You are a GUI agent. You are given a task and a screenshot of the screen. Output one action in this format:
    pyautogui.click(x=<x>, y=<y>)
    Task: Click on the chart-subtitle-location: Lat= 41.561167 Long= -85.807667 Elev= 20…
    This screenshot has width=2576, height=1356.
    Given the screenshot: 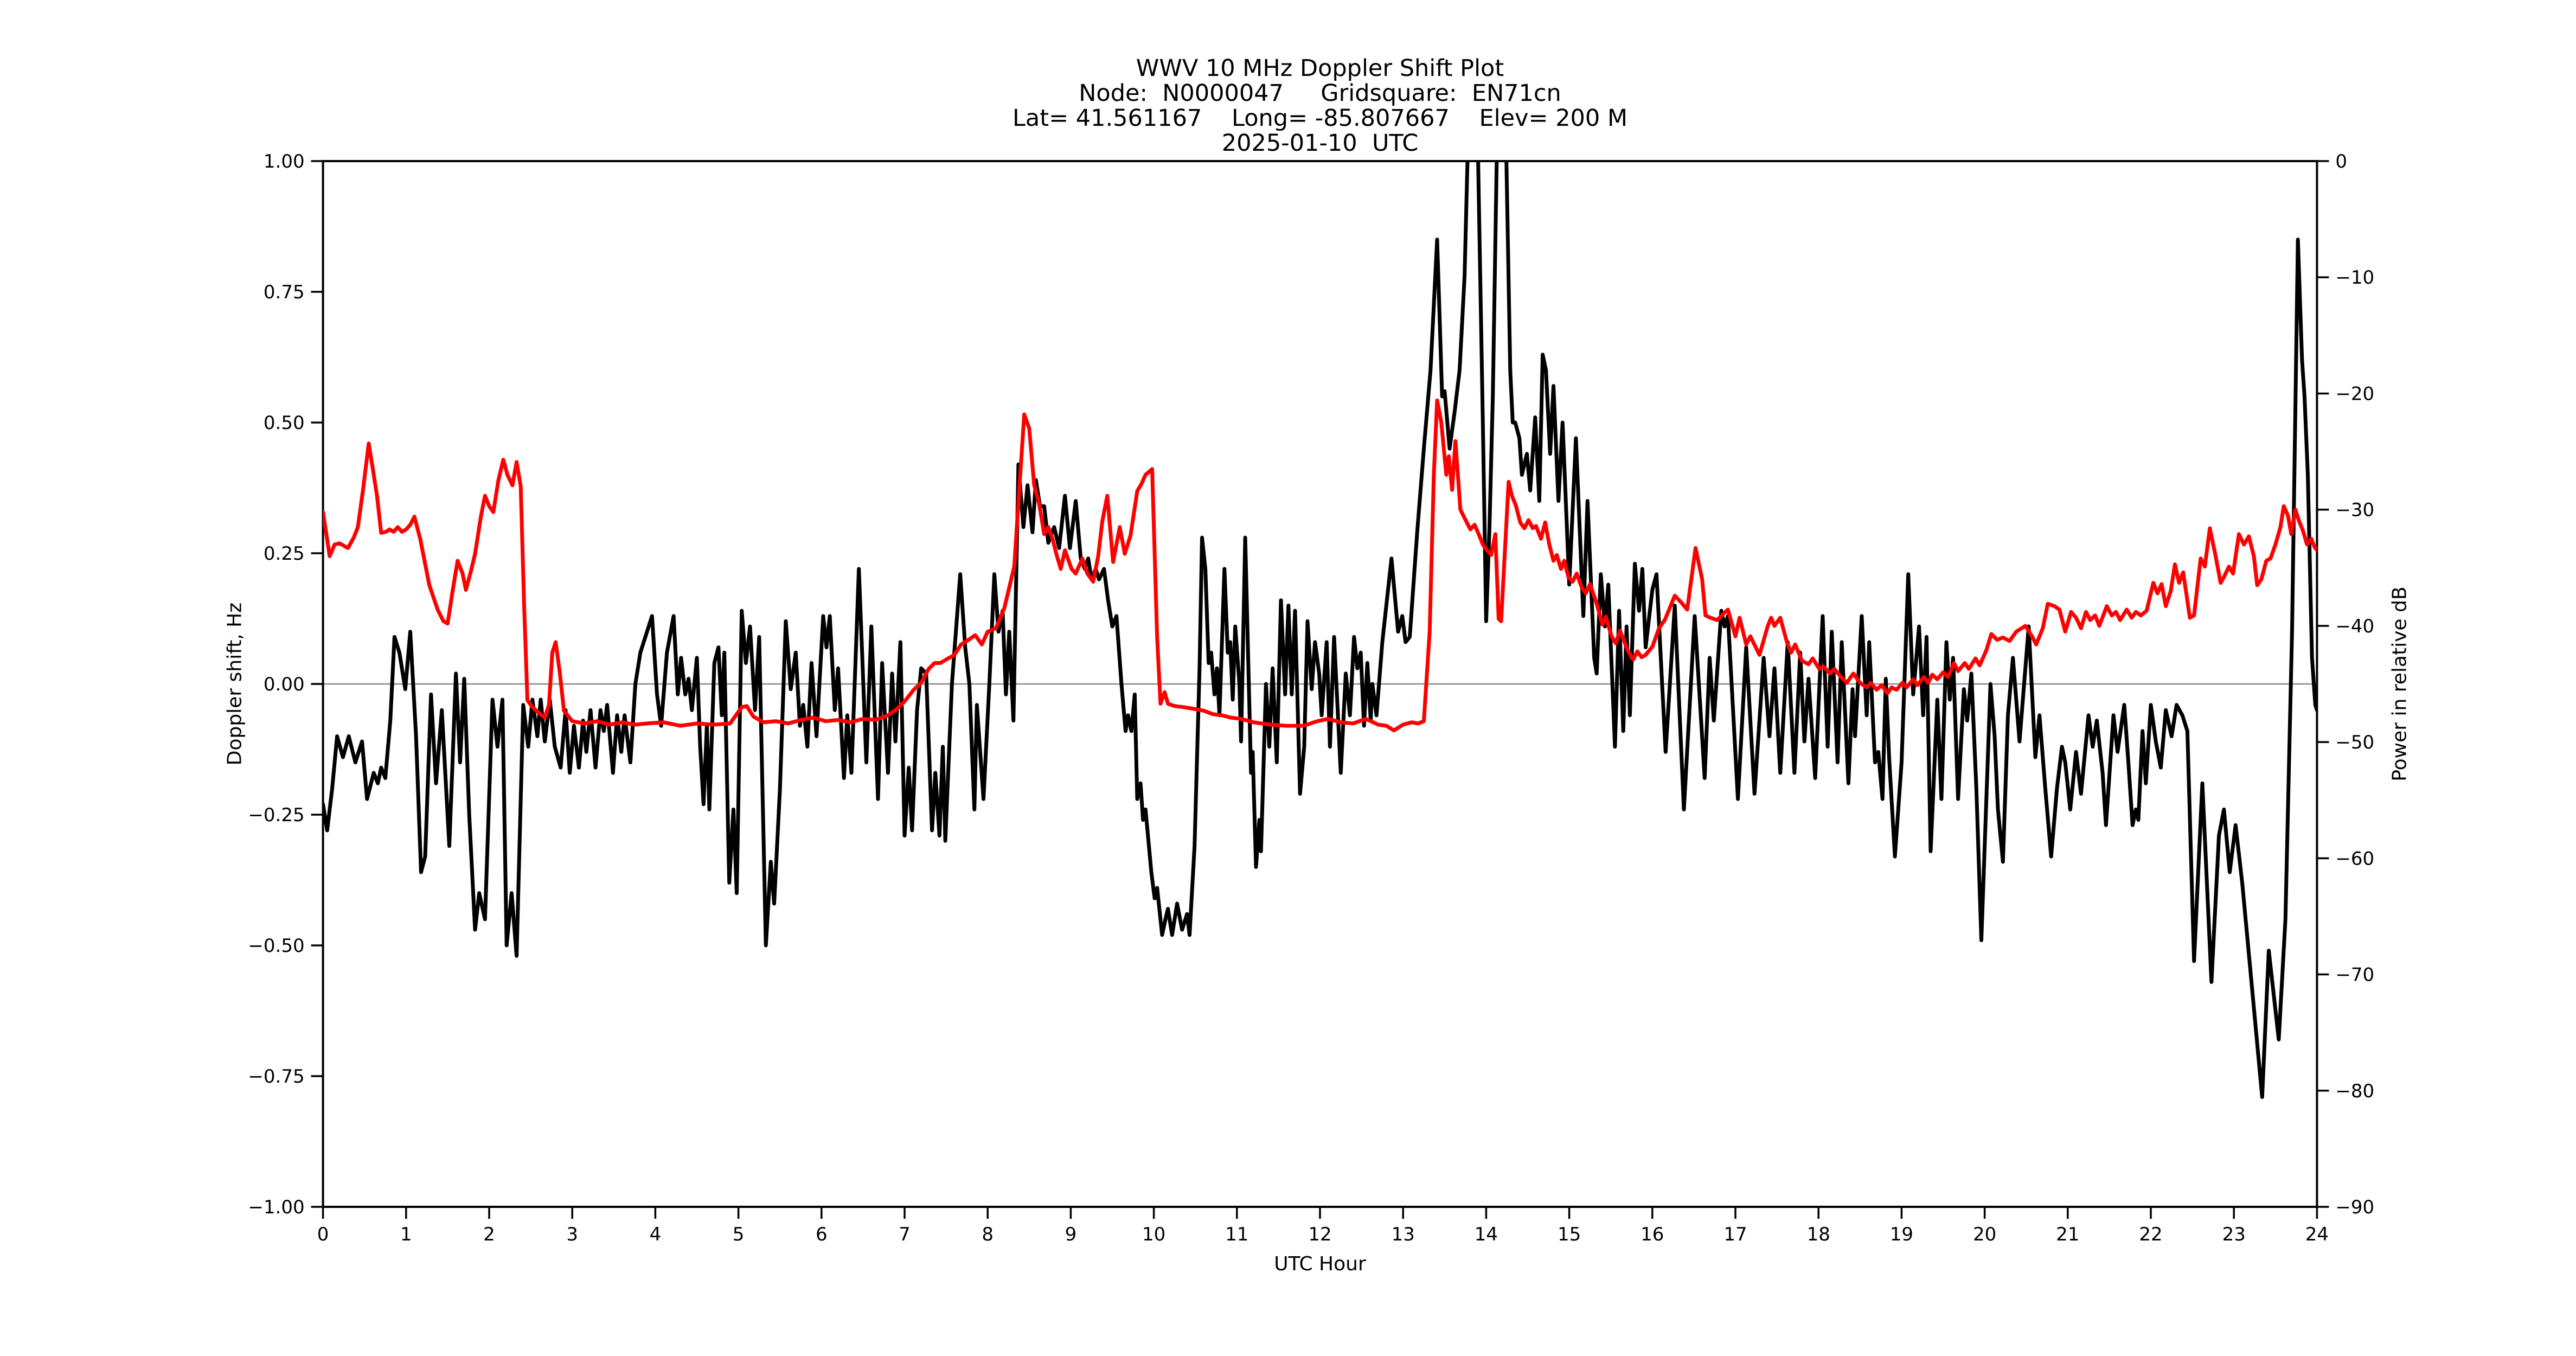 What is the action you would take?
    pyautogui.click(x=1320, y=118)
    